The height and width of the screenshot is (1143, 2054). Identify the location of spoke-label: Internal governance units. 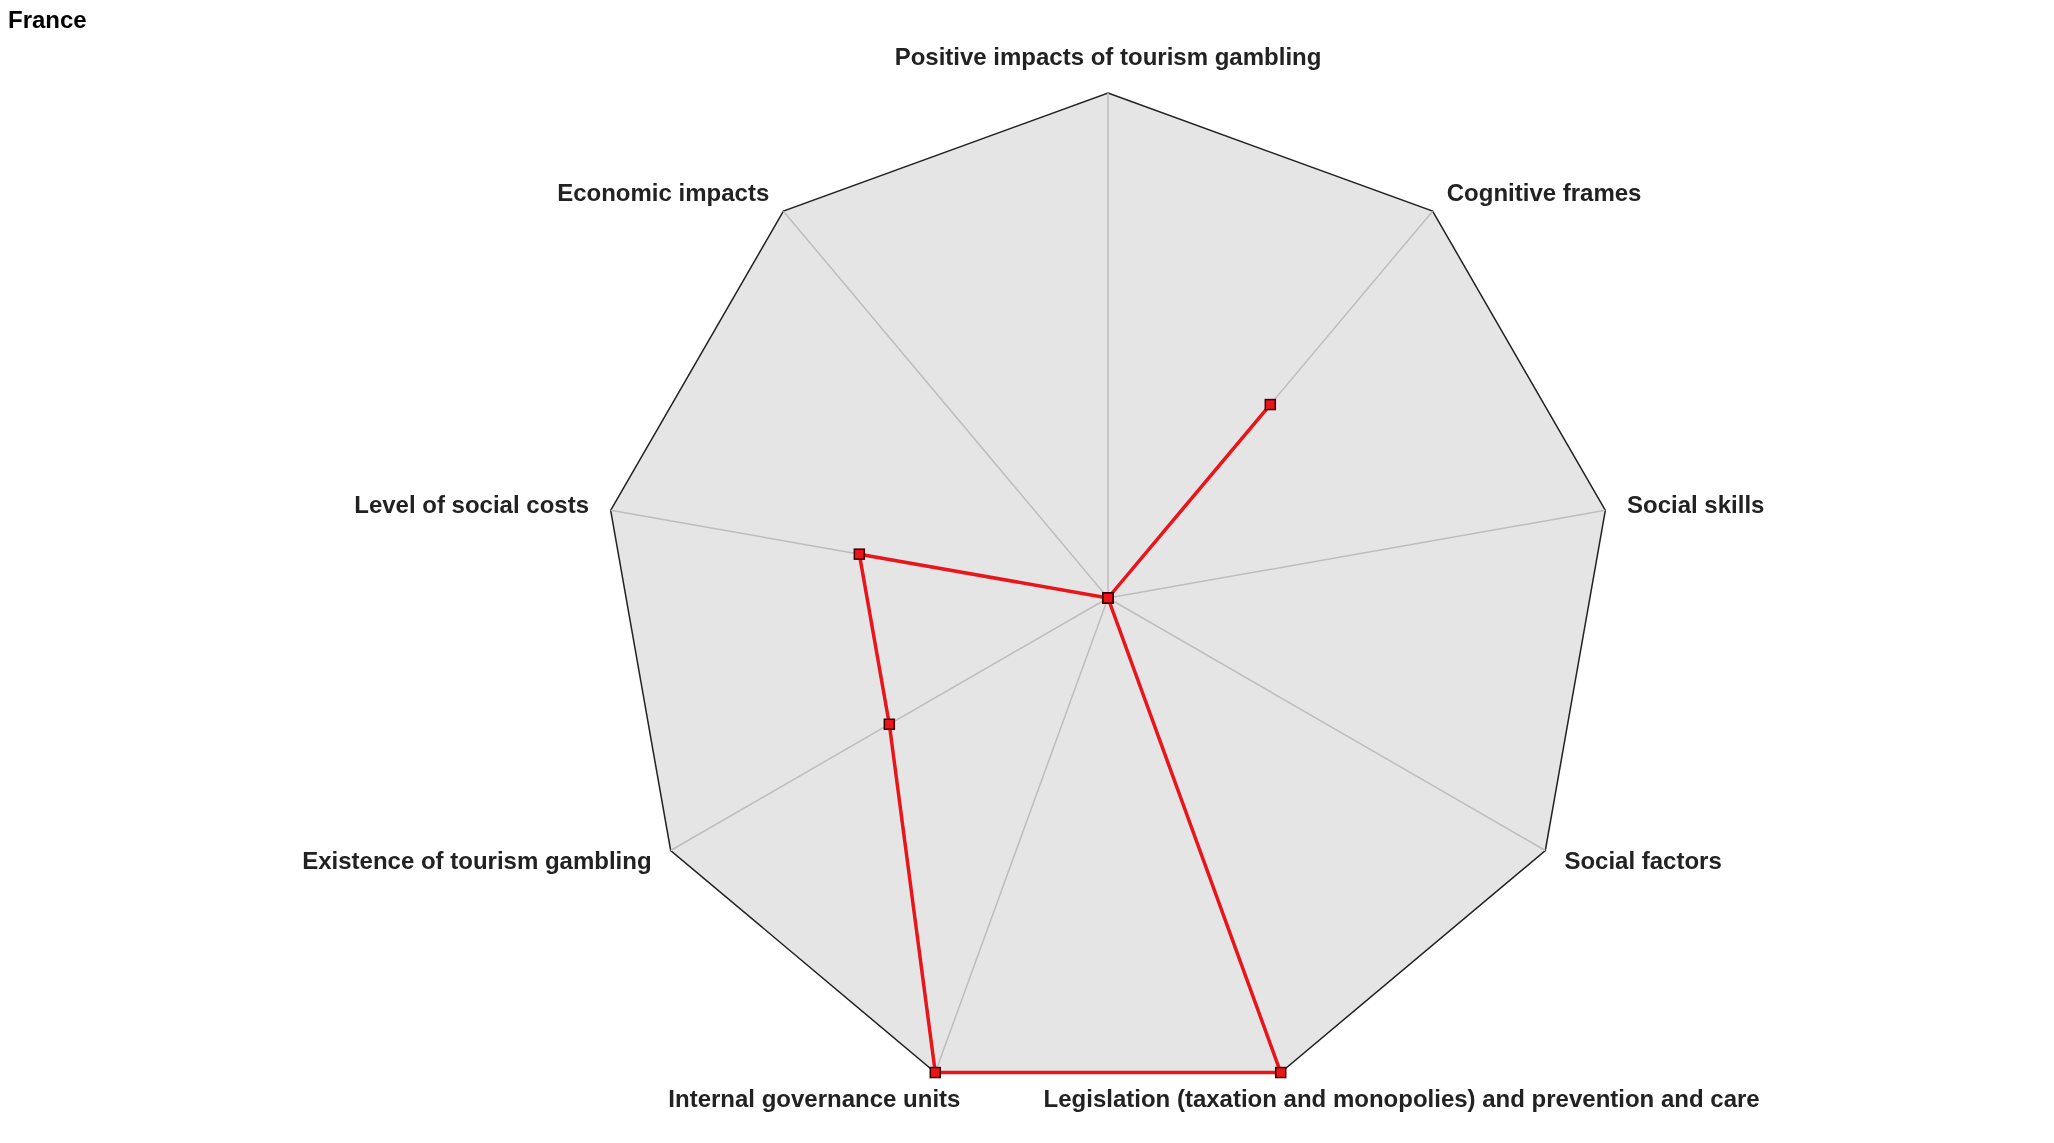
(814, 1098).